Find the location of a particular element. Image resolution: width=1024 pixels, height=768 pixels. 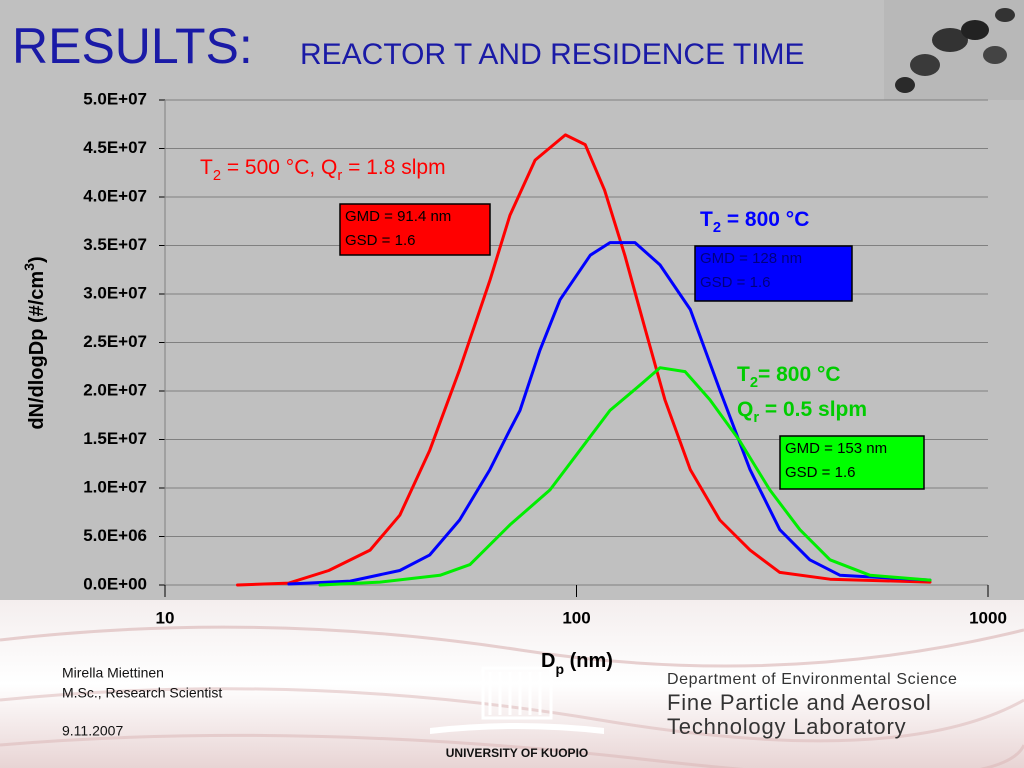

lab-line: Technology Laboratory is located at coordinates (786, 726).